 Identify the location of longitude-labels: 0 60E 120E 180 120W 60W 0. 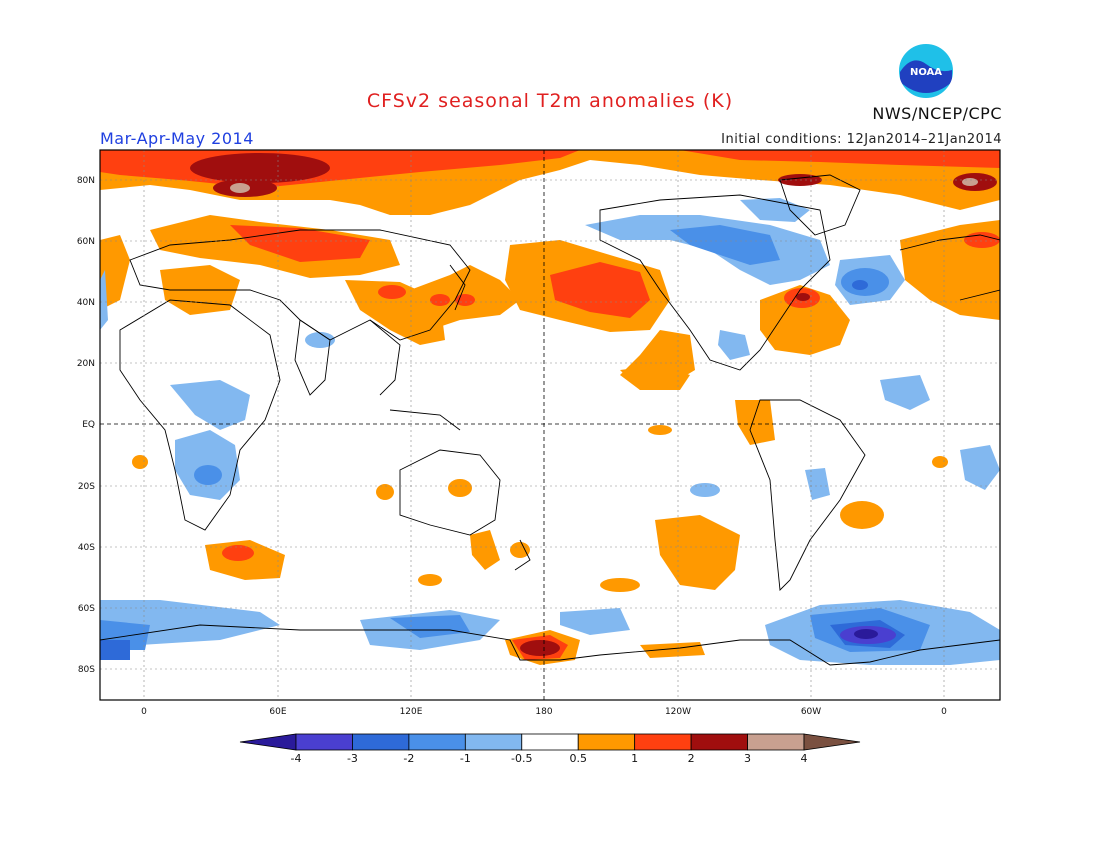
(544, 712).